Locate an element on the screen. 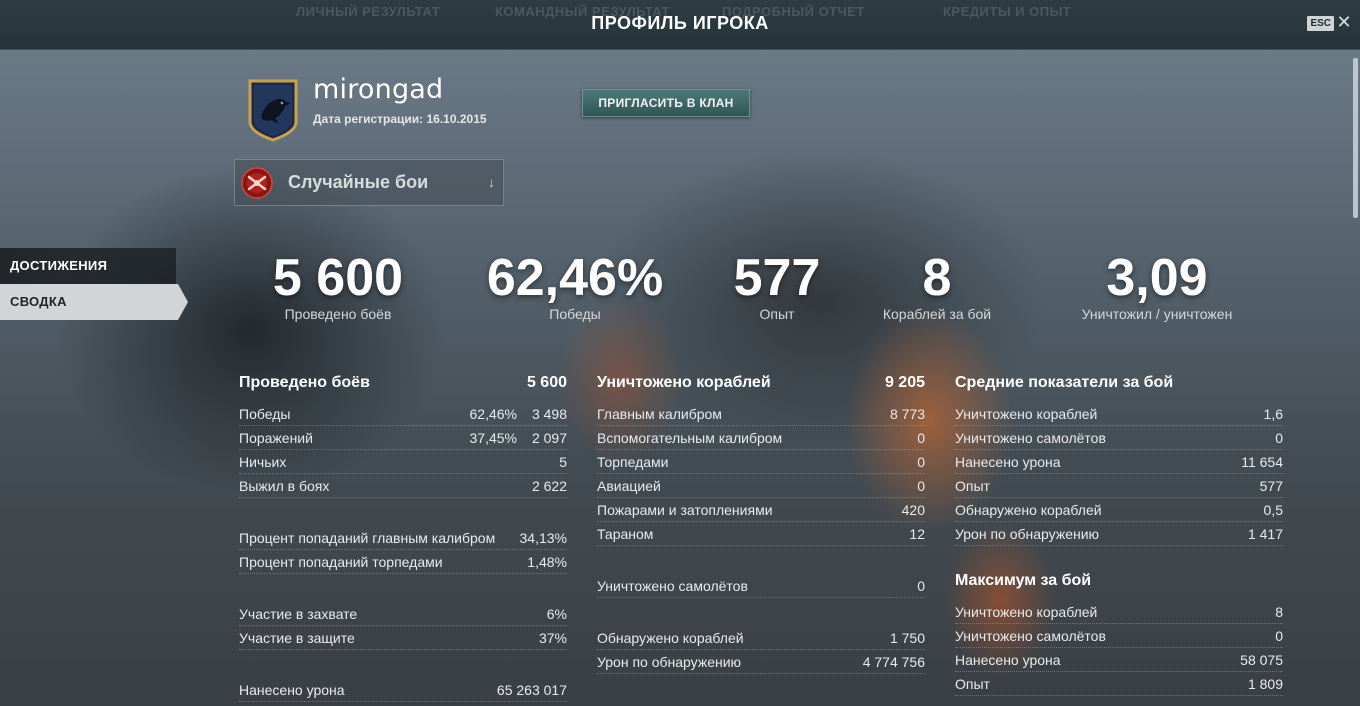 Image resolution: width=1360 pixels, height=706 pixels. nav-item-achievements: ДОСТИЖЕНИЯ is located at coordinates (88, 266).